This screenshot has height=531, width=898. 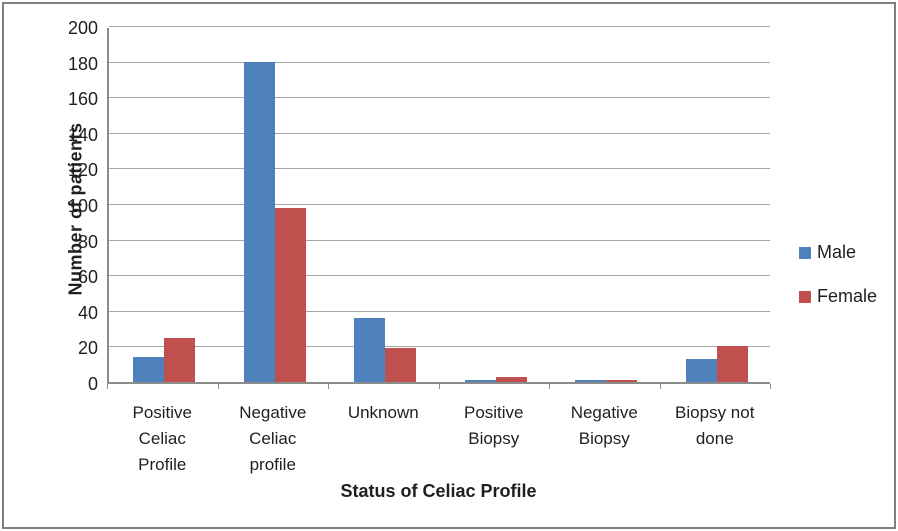 I want to click on legend-label-male: Male, so click(x=837, y=252).